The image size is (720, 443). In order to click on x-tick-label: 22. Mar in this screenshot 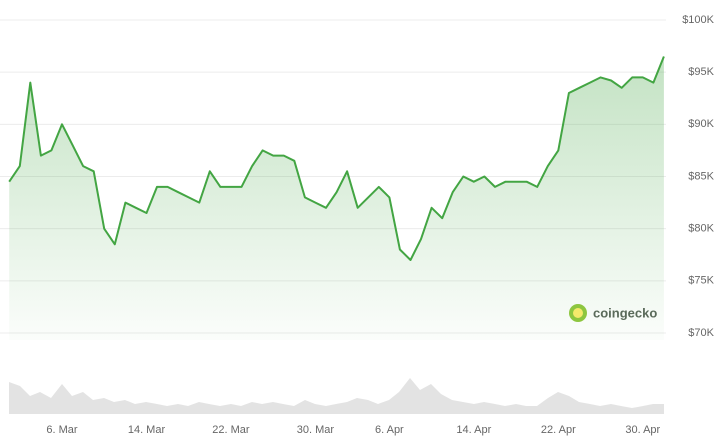, I will do `click(231, 430)`.